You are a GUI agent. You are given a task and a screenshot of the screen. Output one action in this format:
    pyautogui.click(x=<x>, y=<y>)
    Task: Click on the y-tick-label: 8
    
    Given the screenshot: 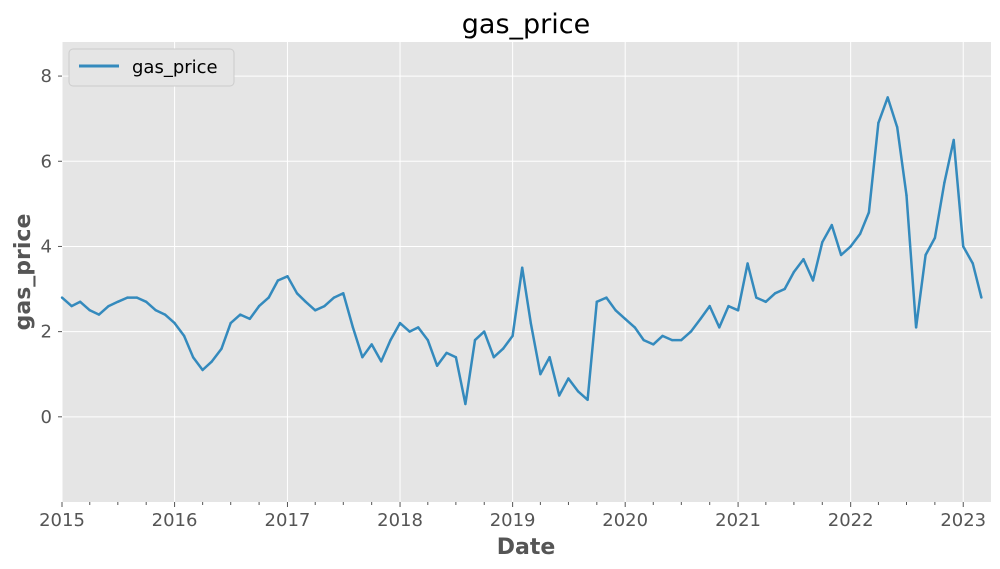 What is the action you would take?
    pyautogui.click(x=46, y=76)
    